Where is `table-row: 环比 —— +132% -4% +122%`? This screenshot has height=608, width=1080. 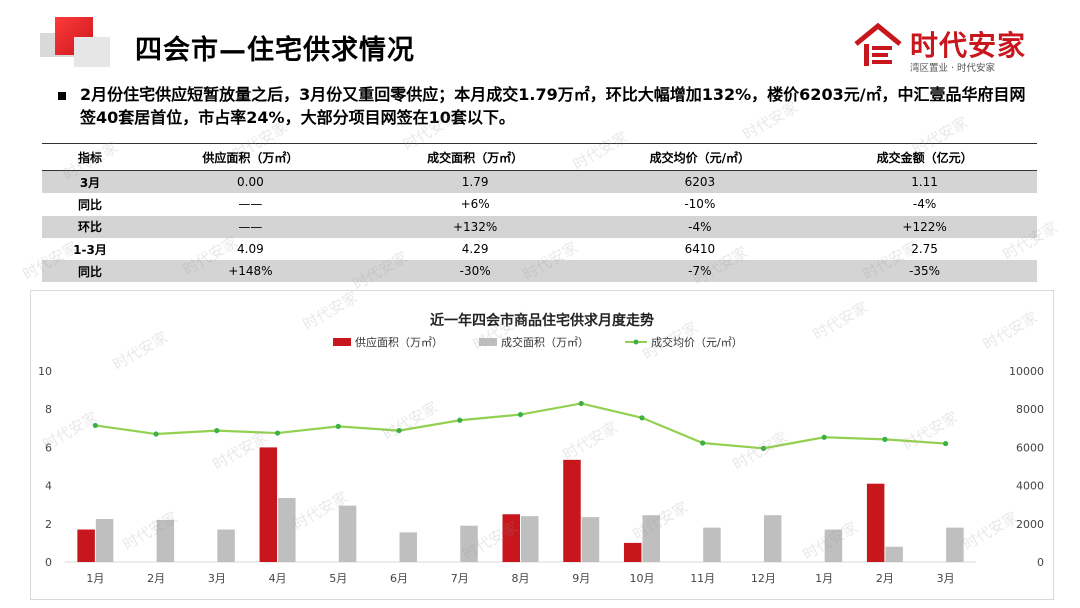 table-row: 环比 —— +132% -4% +122% is located at coordinates (539, 226).